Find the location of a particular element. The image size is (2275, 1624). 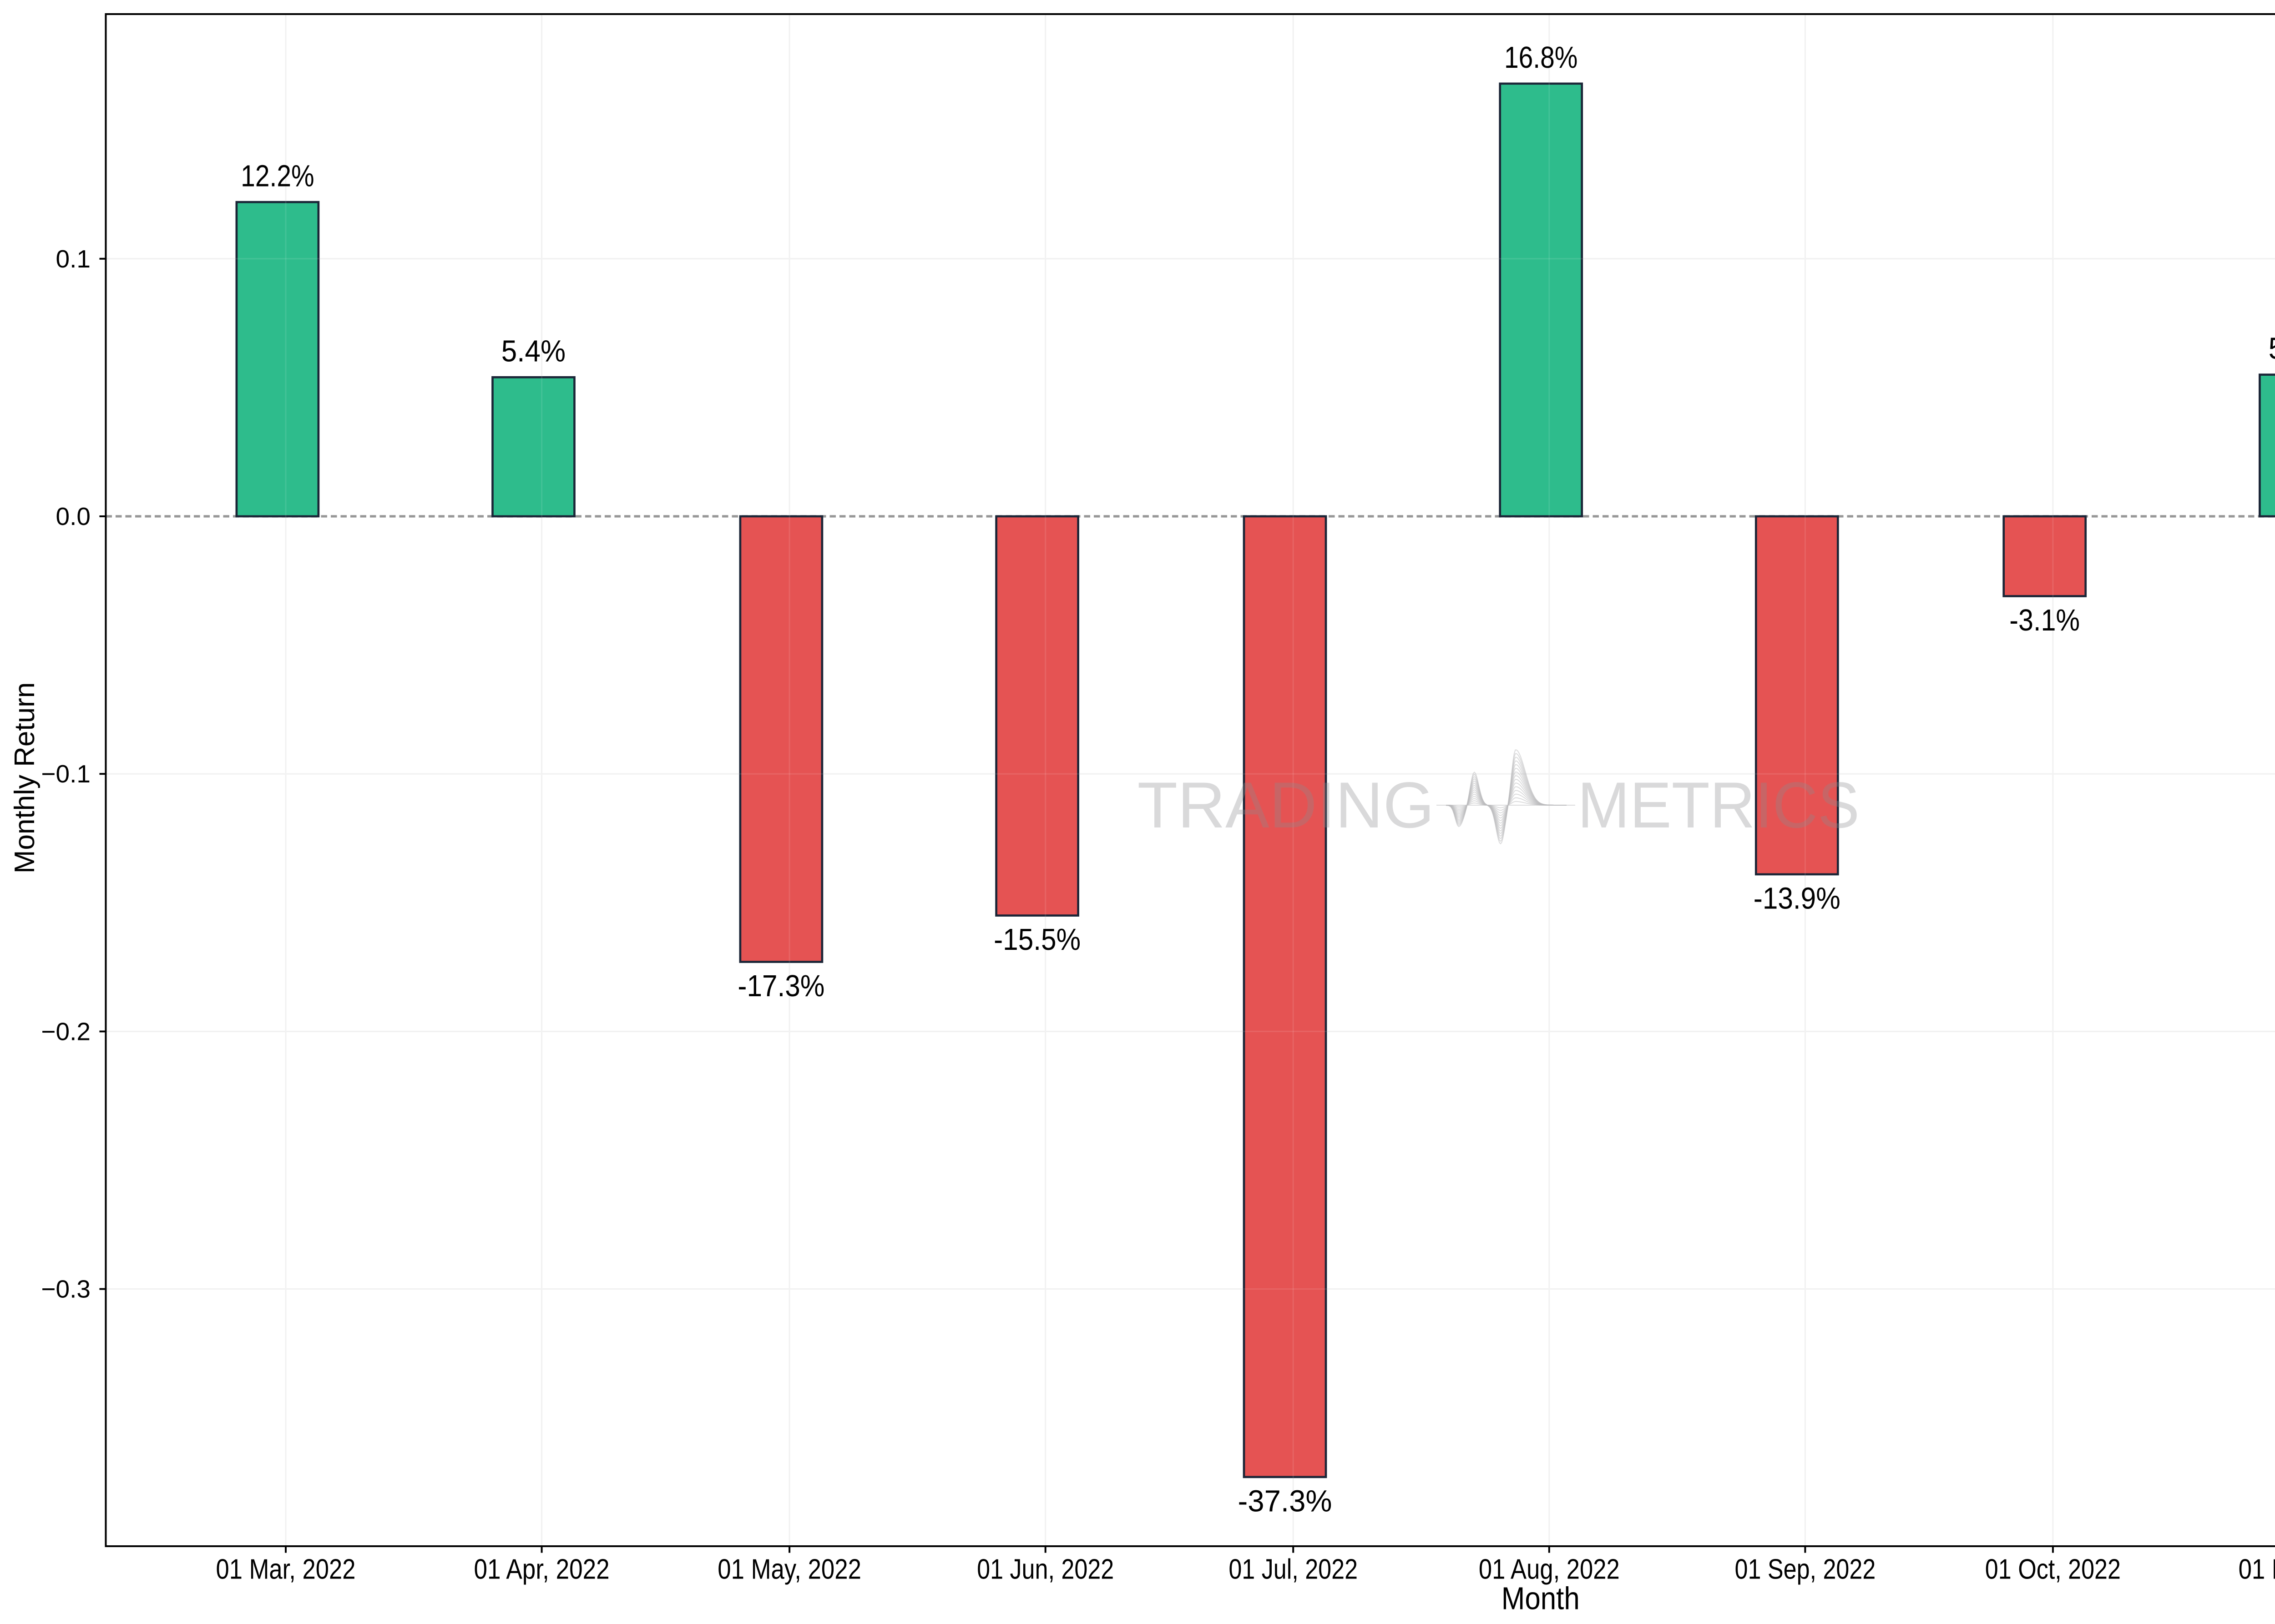

svg-text: 12.2% is located at coordinates (277, 176).